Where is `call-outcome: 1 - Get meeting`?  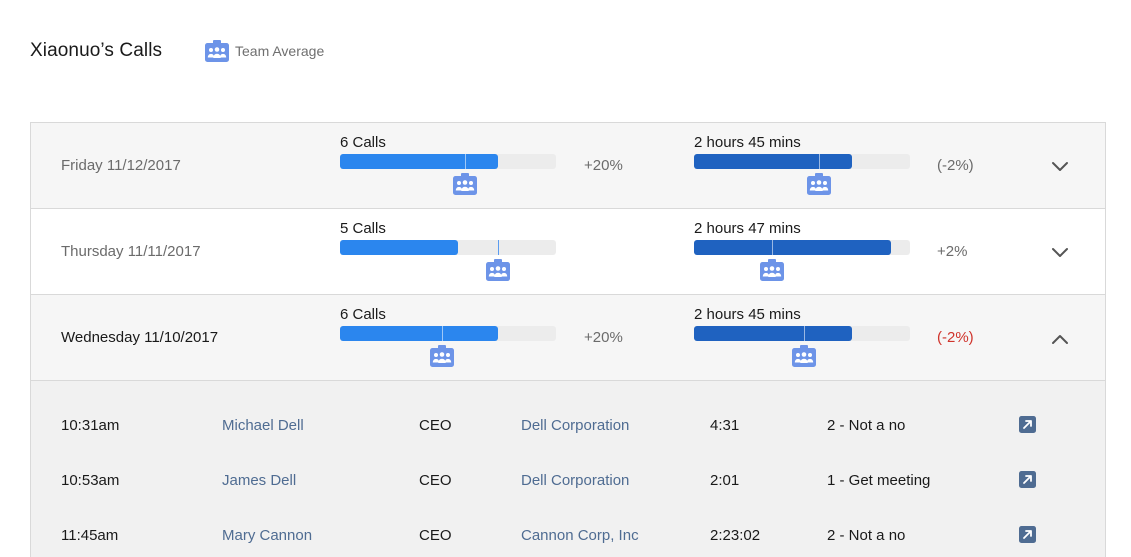 call-outcome: 1 - Get meeting is located at coordinates (879, 480).